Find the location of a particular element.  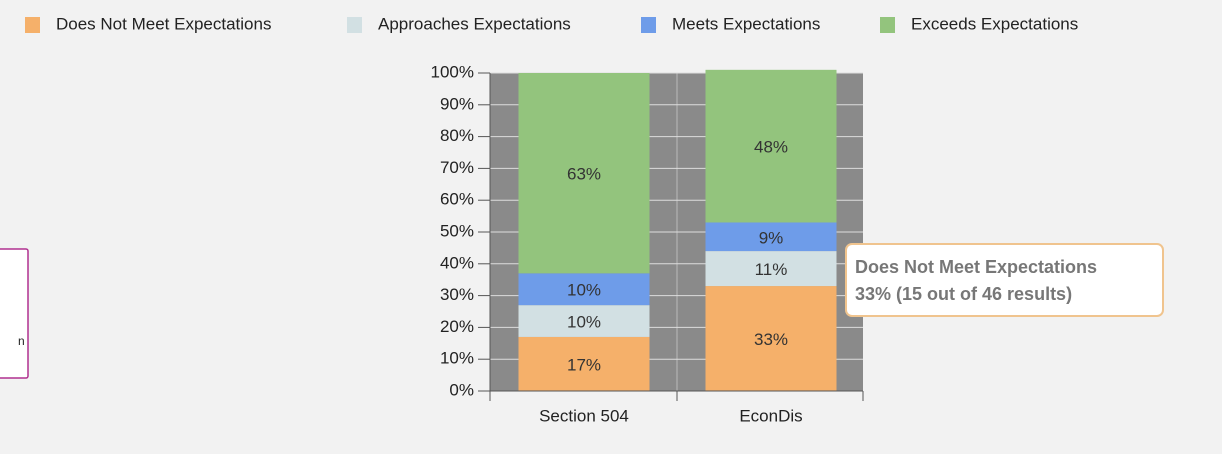

left-panel-text: n is located at coordinates (21, 341).